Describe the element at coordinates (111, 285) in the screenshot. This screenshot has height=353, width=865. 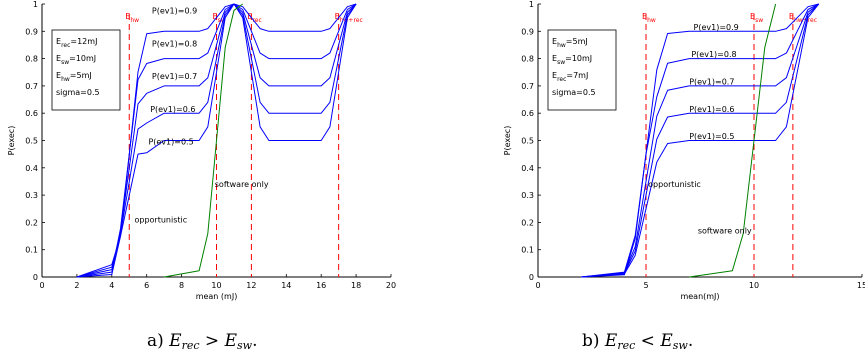
I see `x-tick-label: 4` at that location.